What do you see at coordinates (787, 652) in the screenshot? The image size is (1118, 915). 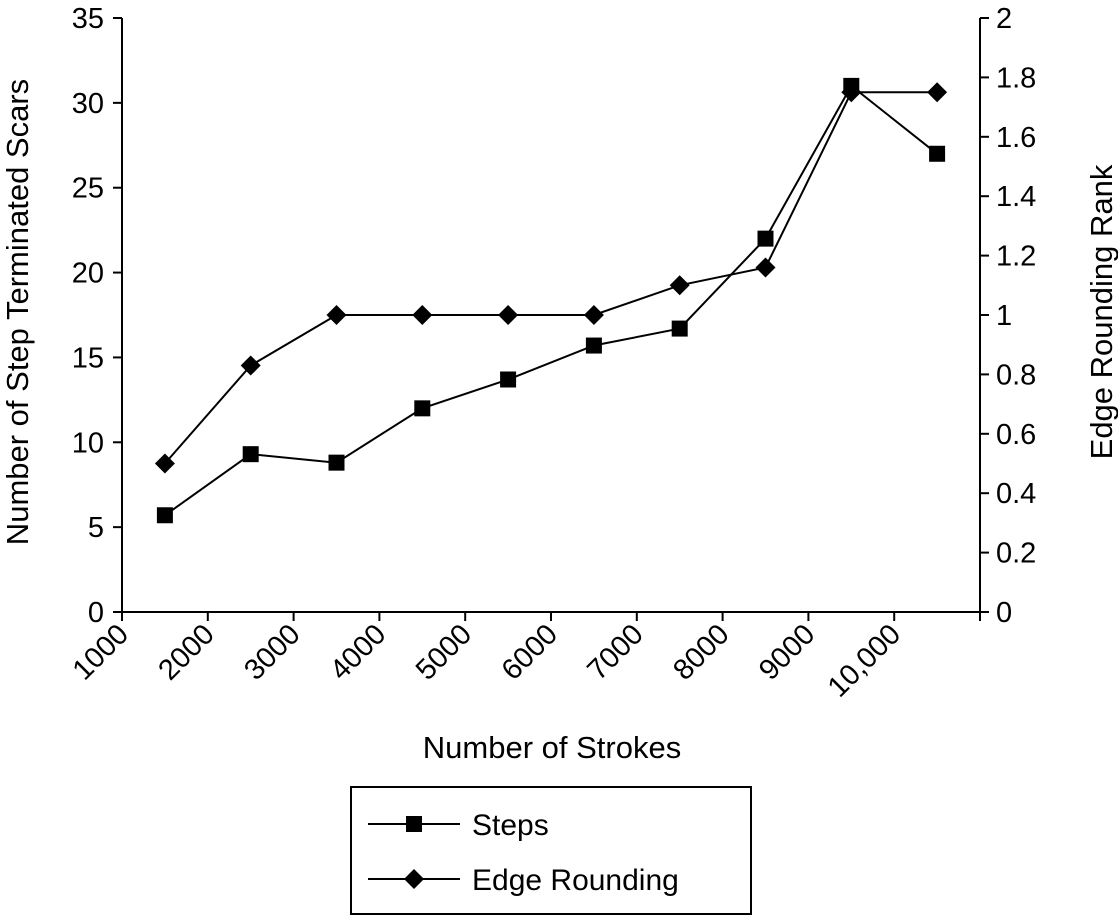 I see `x-tick-label: 9000` at bounding box center [787, 652].